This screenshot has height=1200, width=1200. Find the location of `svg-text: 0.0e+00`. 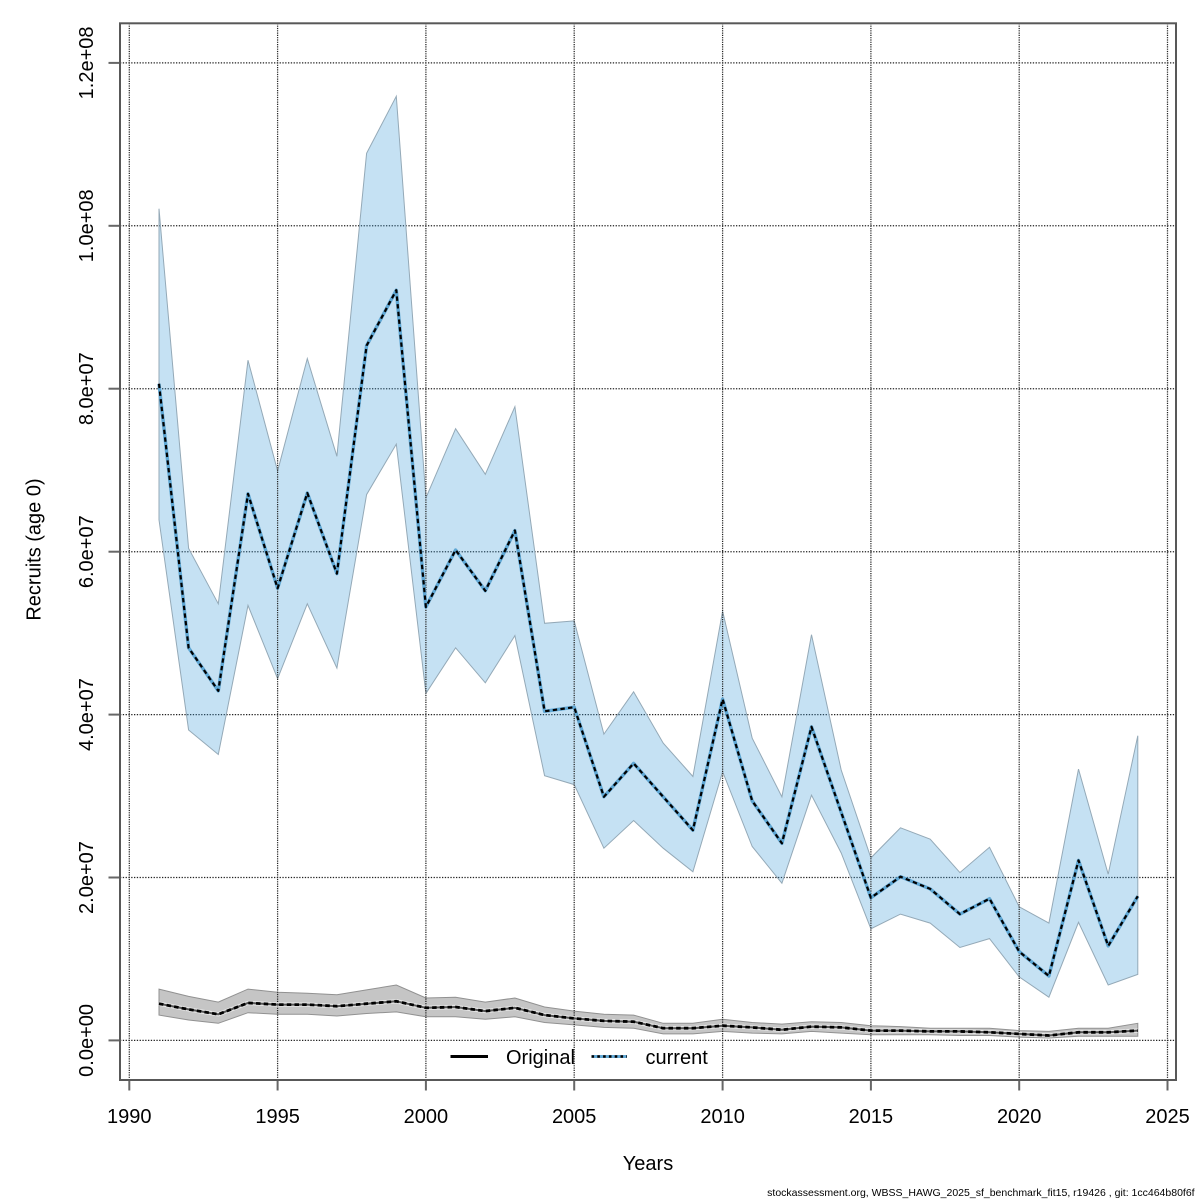

svg-text: 0.0e+00 is located at coordinates (87, 1040).